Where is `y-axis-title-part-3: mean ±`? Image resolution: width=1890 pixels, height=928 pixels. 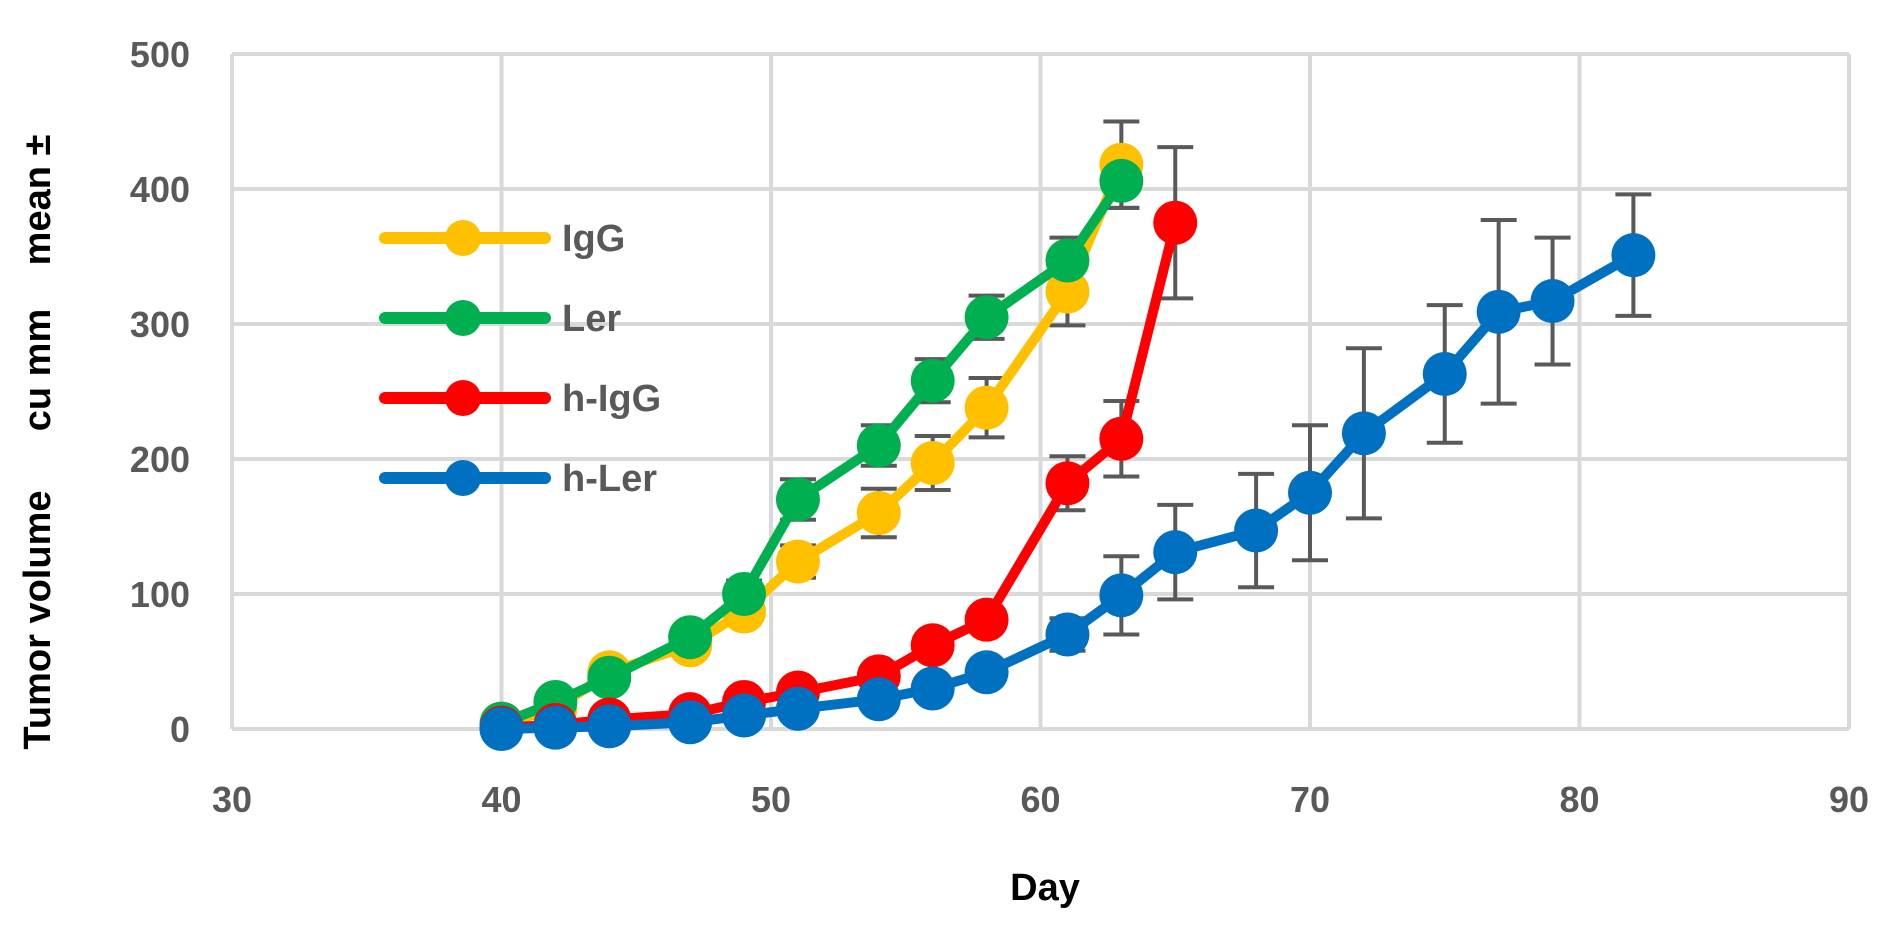 y-axis-title-part-3: mean ± is located at coordinates (38, 200).